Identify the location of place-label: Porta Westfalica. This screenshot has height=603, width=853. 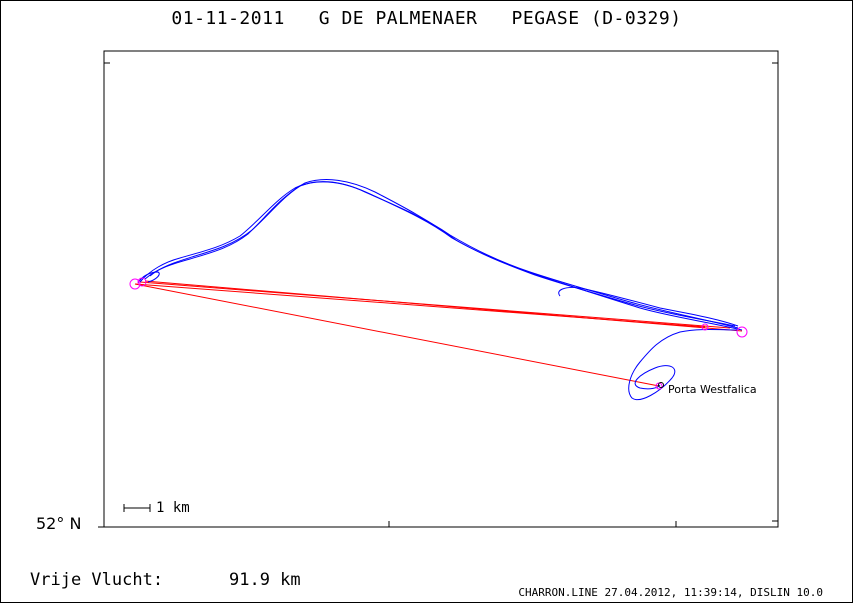
(712, 389).